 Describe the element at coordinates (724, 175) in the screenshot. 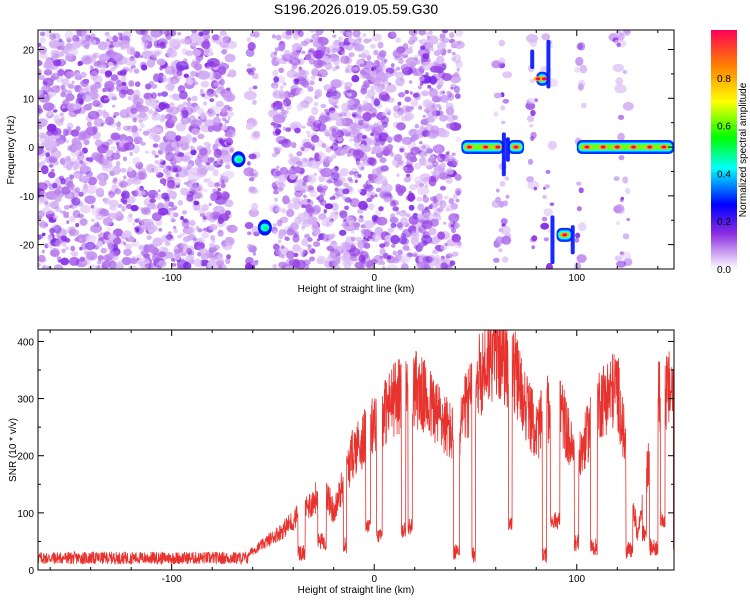

I see `colorbar-ticks: 0.0 0.2 0.4 0.6 0.8` at that location.